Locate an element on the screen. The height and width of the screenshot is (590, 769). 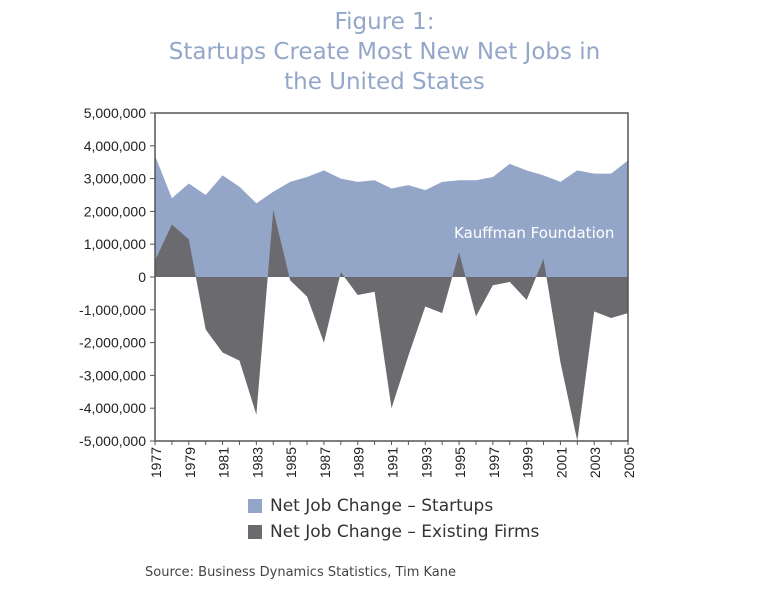
legend-item-startups: Net Job Change – Startups is located at coordinates (370, 506).